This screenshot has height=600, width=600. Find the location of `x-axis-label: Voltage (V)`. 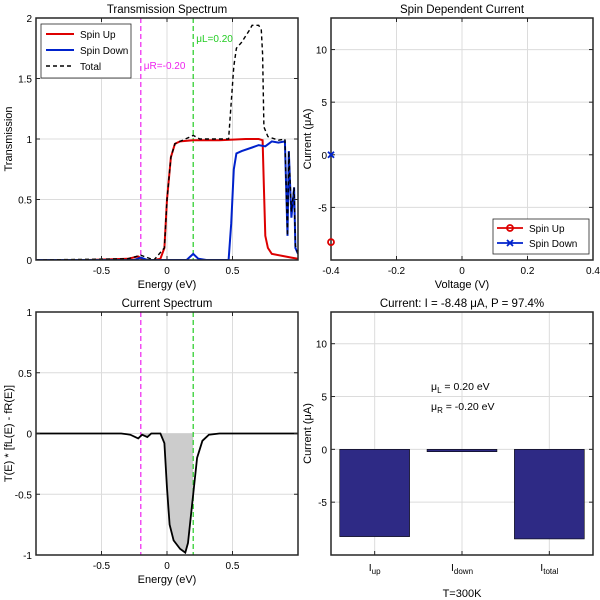

x-axis-label: Voltage (V) is located at coordinates (462, 285).